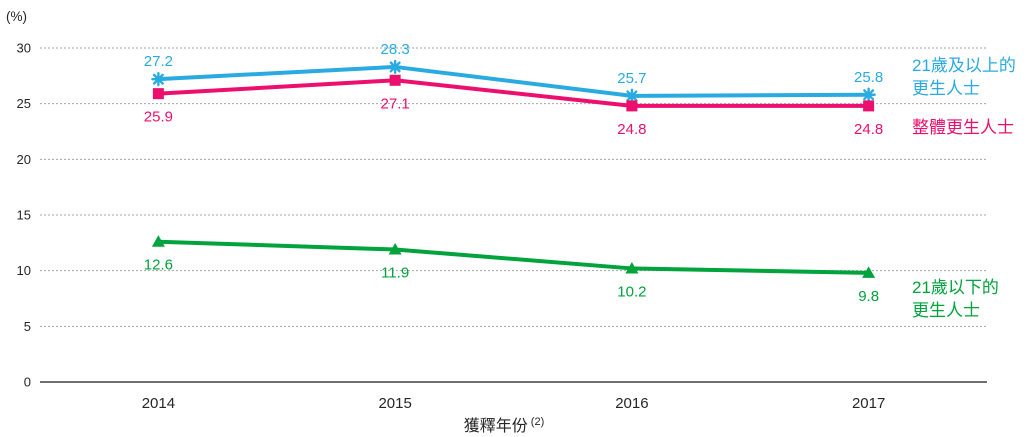 This screenshot has height=437, width=1035. I want to click on y-tick-label: 20, so click(24, 159).